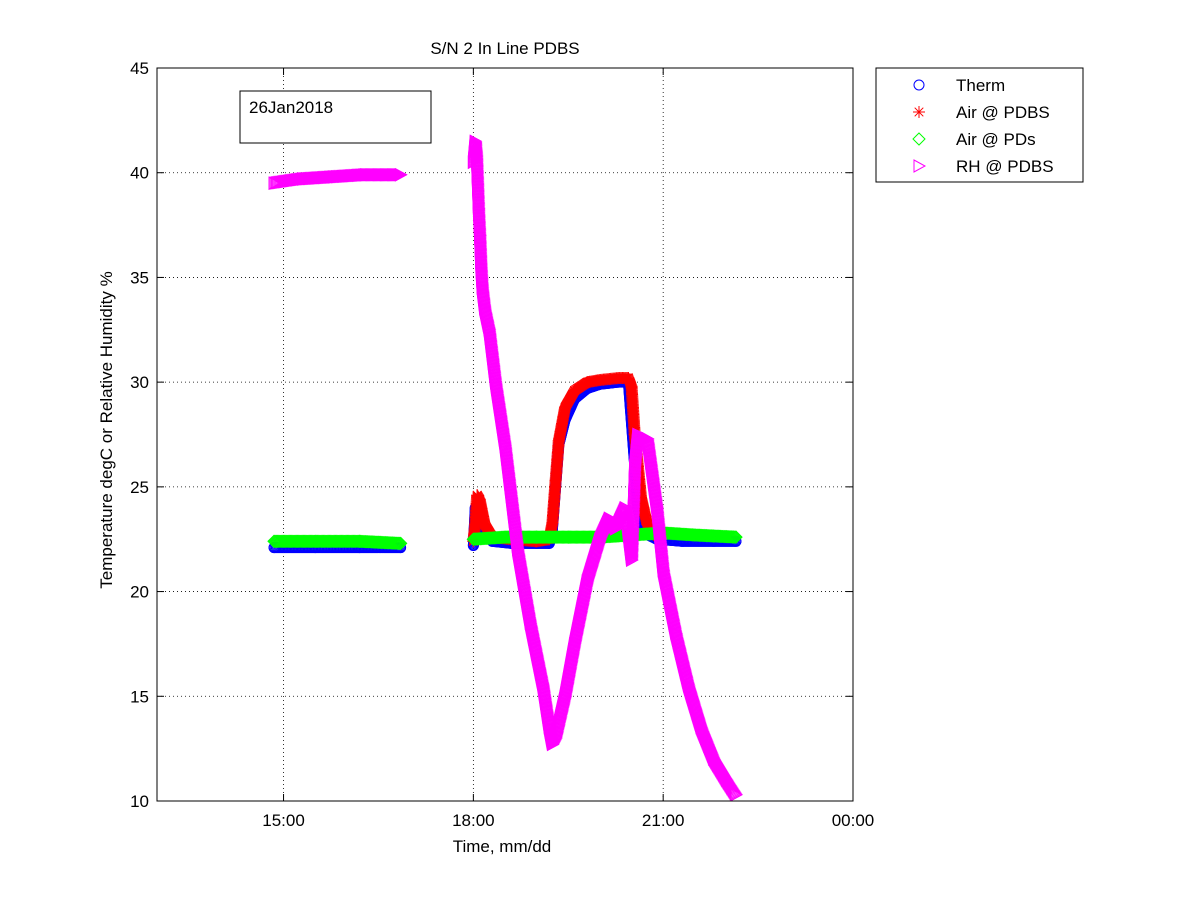 The image size is (1200, 900). Describe the element at coordinates (139, 592) in the screenshot. I see `y-tick-label: 20` at that location.